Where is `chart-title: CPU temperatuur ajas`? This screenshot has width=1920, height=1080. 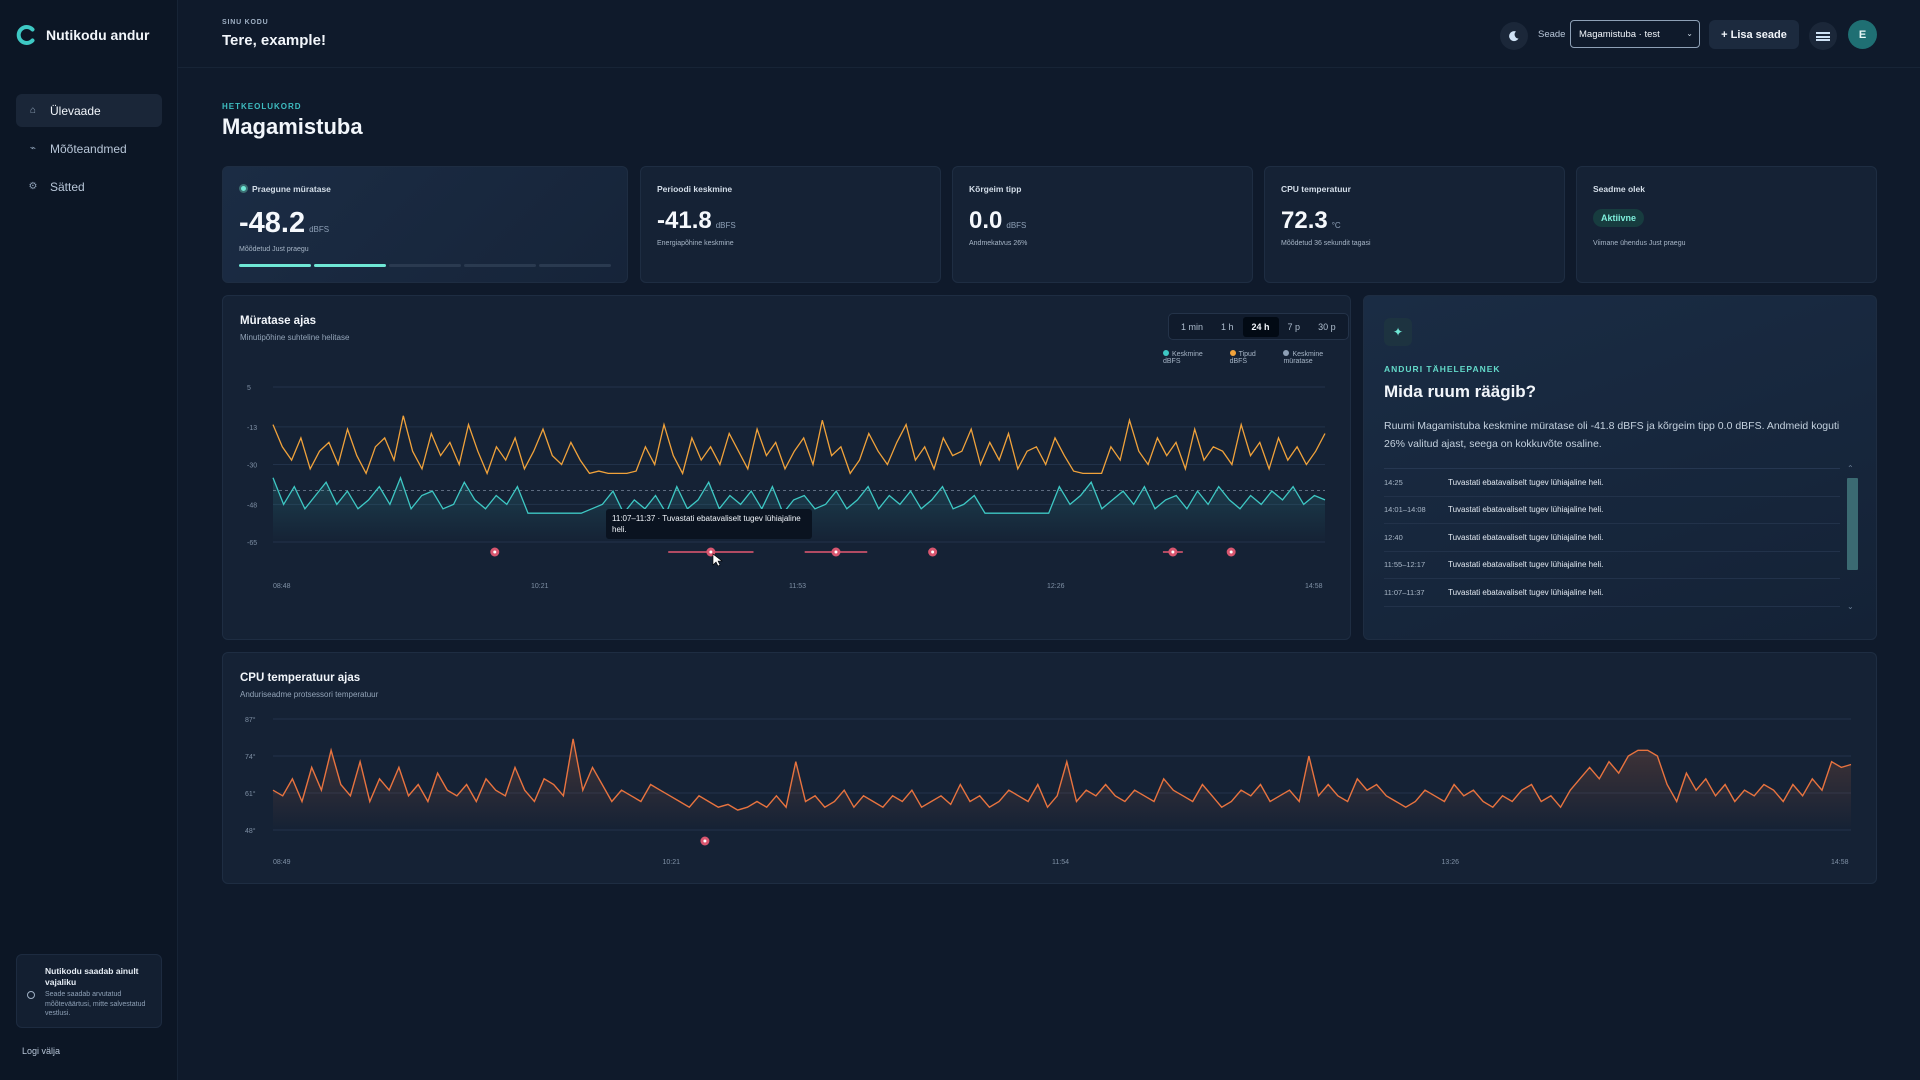
chart-title: CPU temperatuur ajas is located at coordinates (300, 678).